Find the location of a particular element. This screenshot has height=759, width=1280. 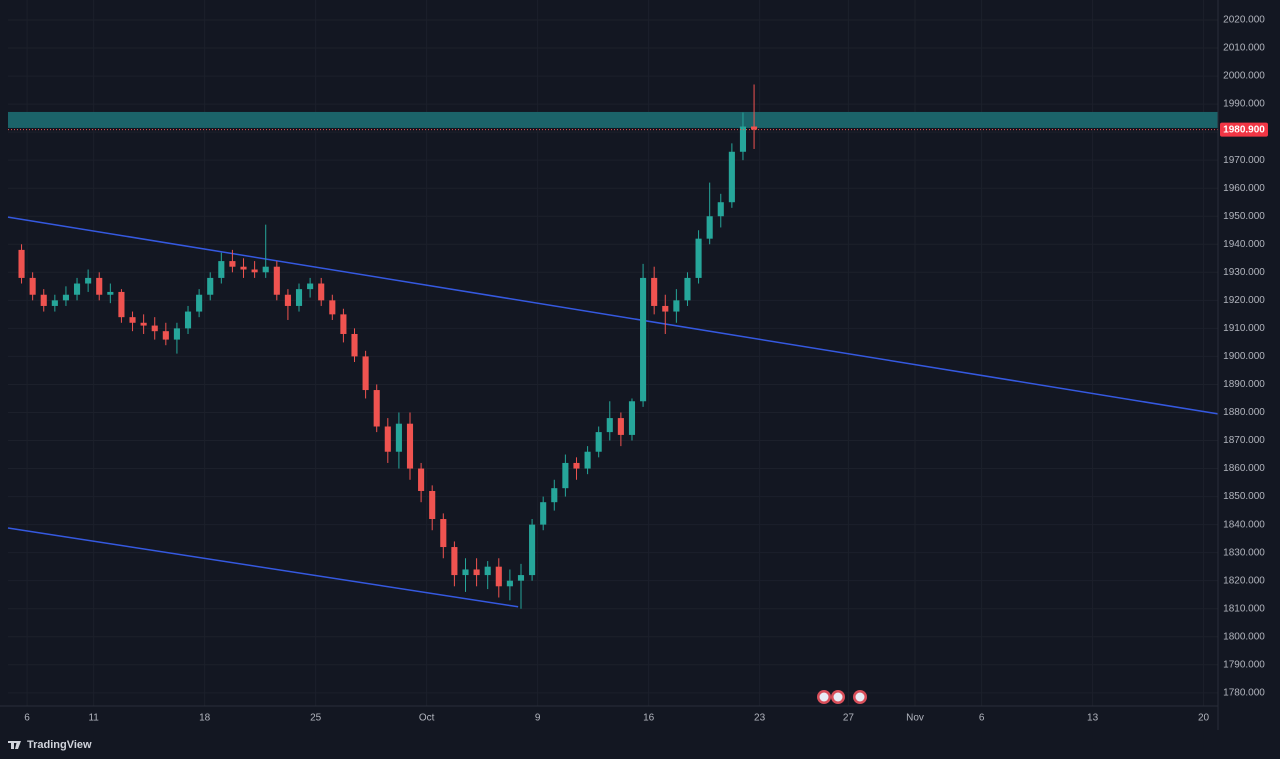

y-tick-label: 1780.000 is located at coordinates (1244, 692).